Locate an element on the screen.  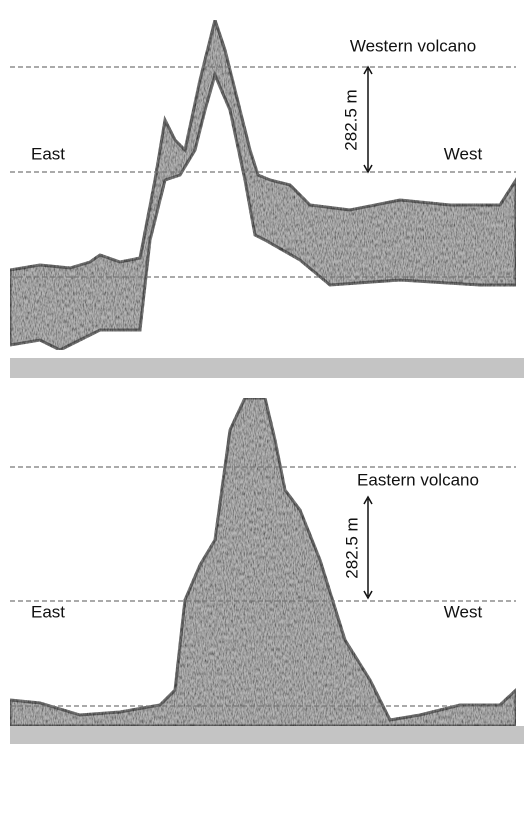
panel-title: Western volcano is located at coordinates (413, 45).